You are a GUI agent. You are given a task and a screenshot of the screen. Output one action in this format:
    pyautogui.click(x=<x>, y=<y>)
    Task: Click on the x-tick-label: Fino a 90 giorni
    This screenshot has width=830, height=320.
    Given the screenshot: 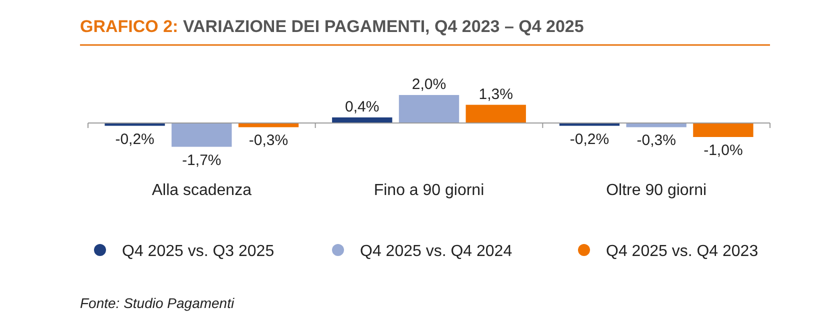 What is the action you would take?
    pyautogui.click(x=429, y=190)
    